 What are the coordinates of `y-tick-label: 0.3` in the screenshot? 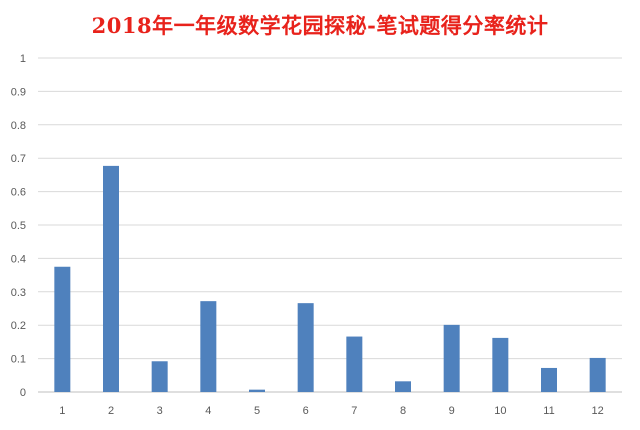 It's located at (18, 293).